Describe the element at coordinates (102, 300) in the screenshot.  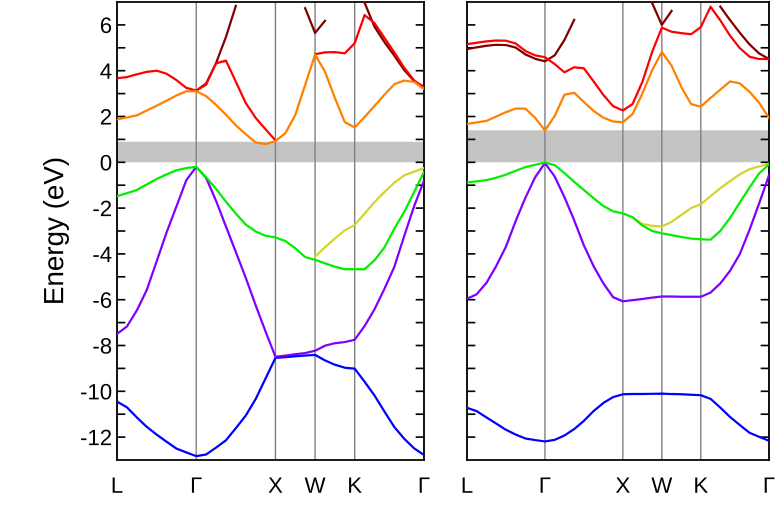
I see `y-tick-label: -6` at that location.